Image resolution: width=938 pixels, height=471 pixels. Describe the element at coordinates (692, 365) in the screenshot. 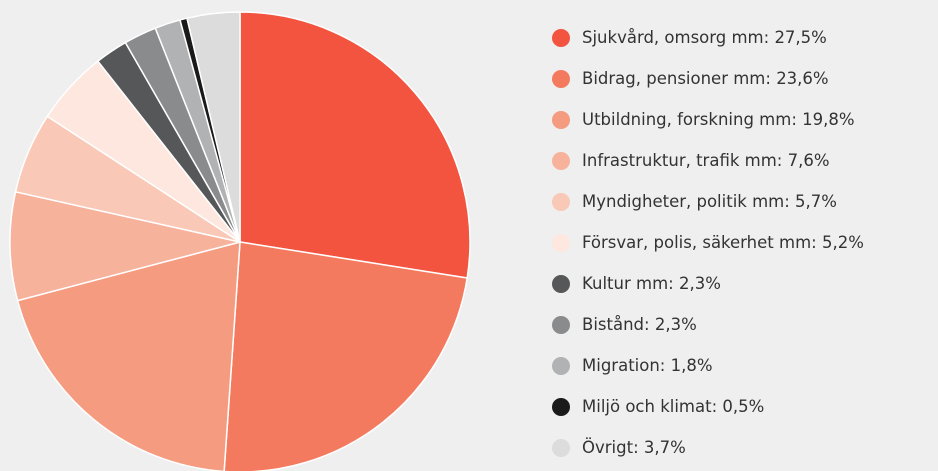

I see `legend-value: 1,8%` at that location.